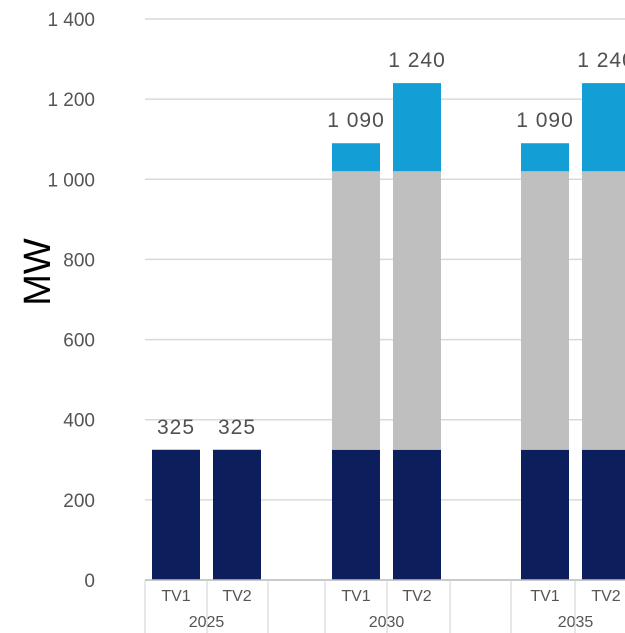 The image size is (625, 633). Describe the element at coordinates (71, 20) in the screenshot. I see `y-tick-label: 1 400` at that location.